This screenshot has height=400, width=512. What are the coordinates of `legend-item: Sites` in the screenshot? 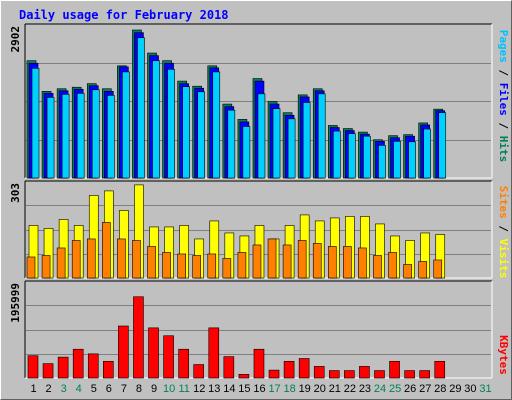 It's located at (503, 202).